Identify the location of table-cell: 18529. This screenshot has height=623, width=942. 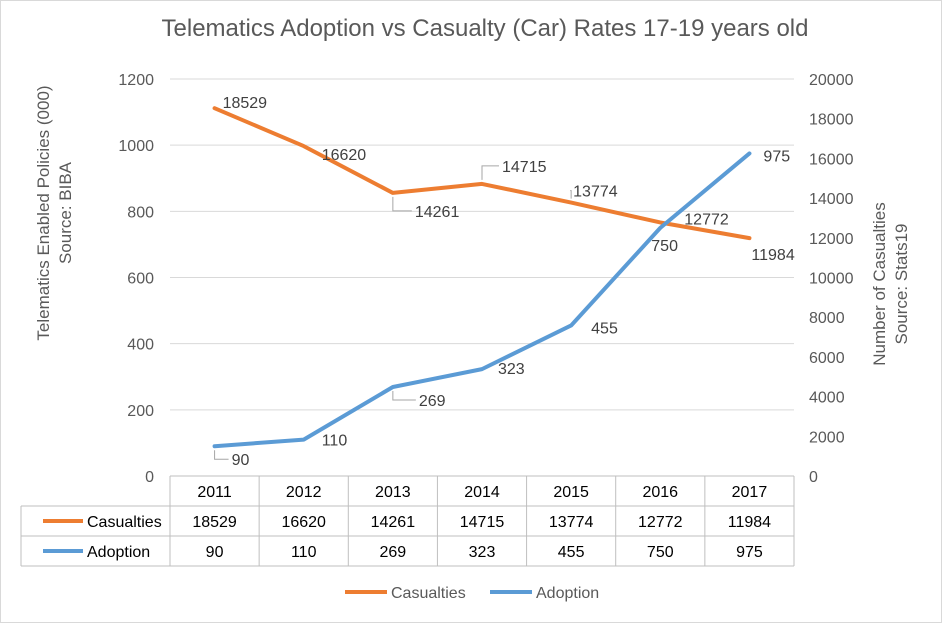
(214, 522).